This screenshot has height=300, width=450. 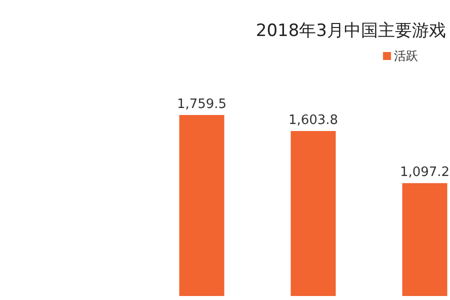 I want to click on title: 2018年3月中国主要游戏, so click(x=351, y=31).